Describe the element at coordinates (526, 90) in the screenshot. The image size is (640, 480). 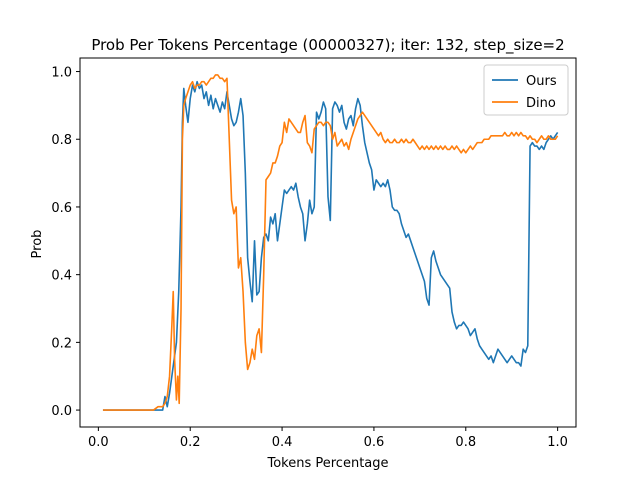
I see `legend: Ours Dino` at that location.